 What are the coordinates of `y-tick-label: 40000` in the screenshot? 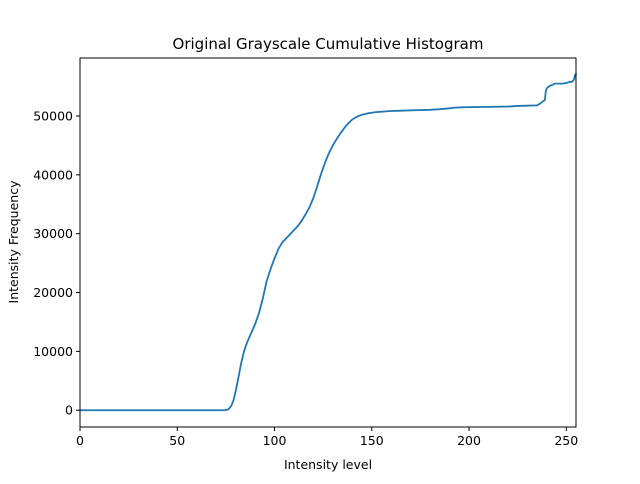 It's located at (53, 174).